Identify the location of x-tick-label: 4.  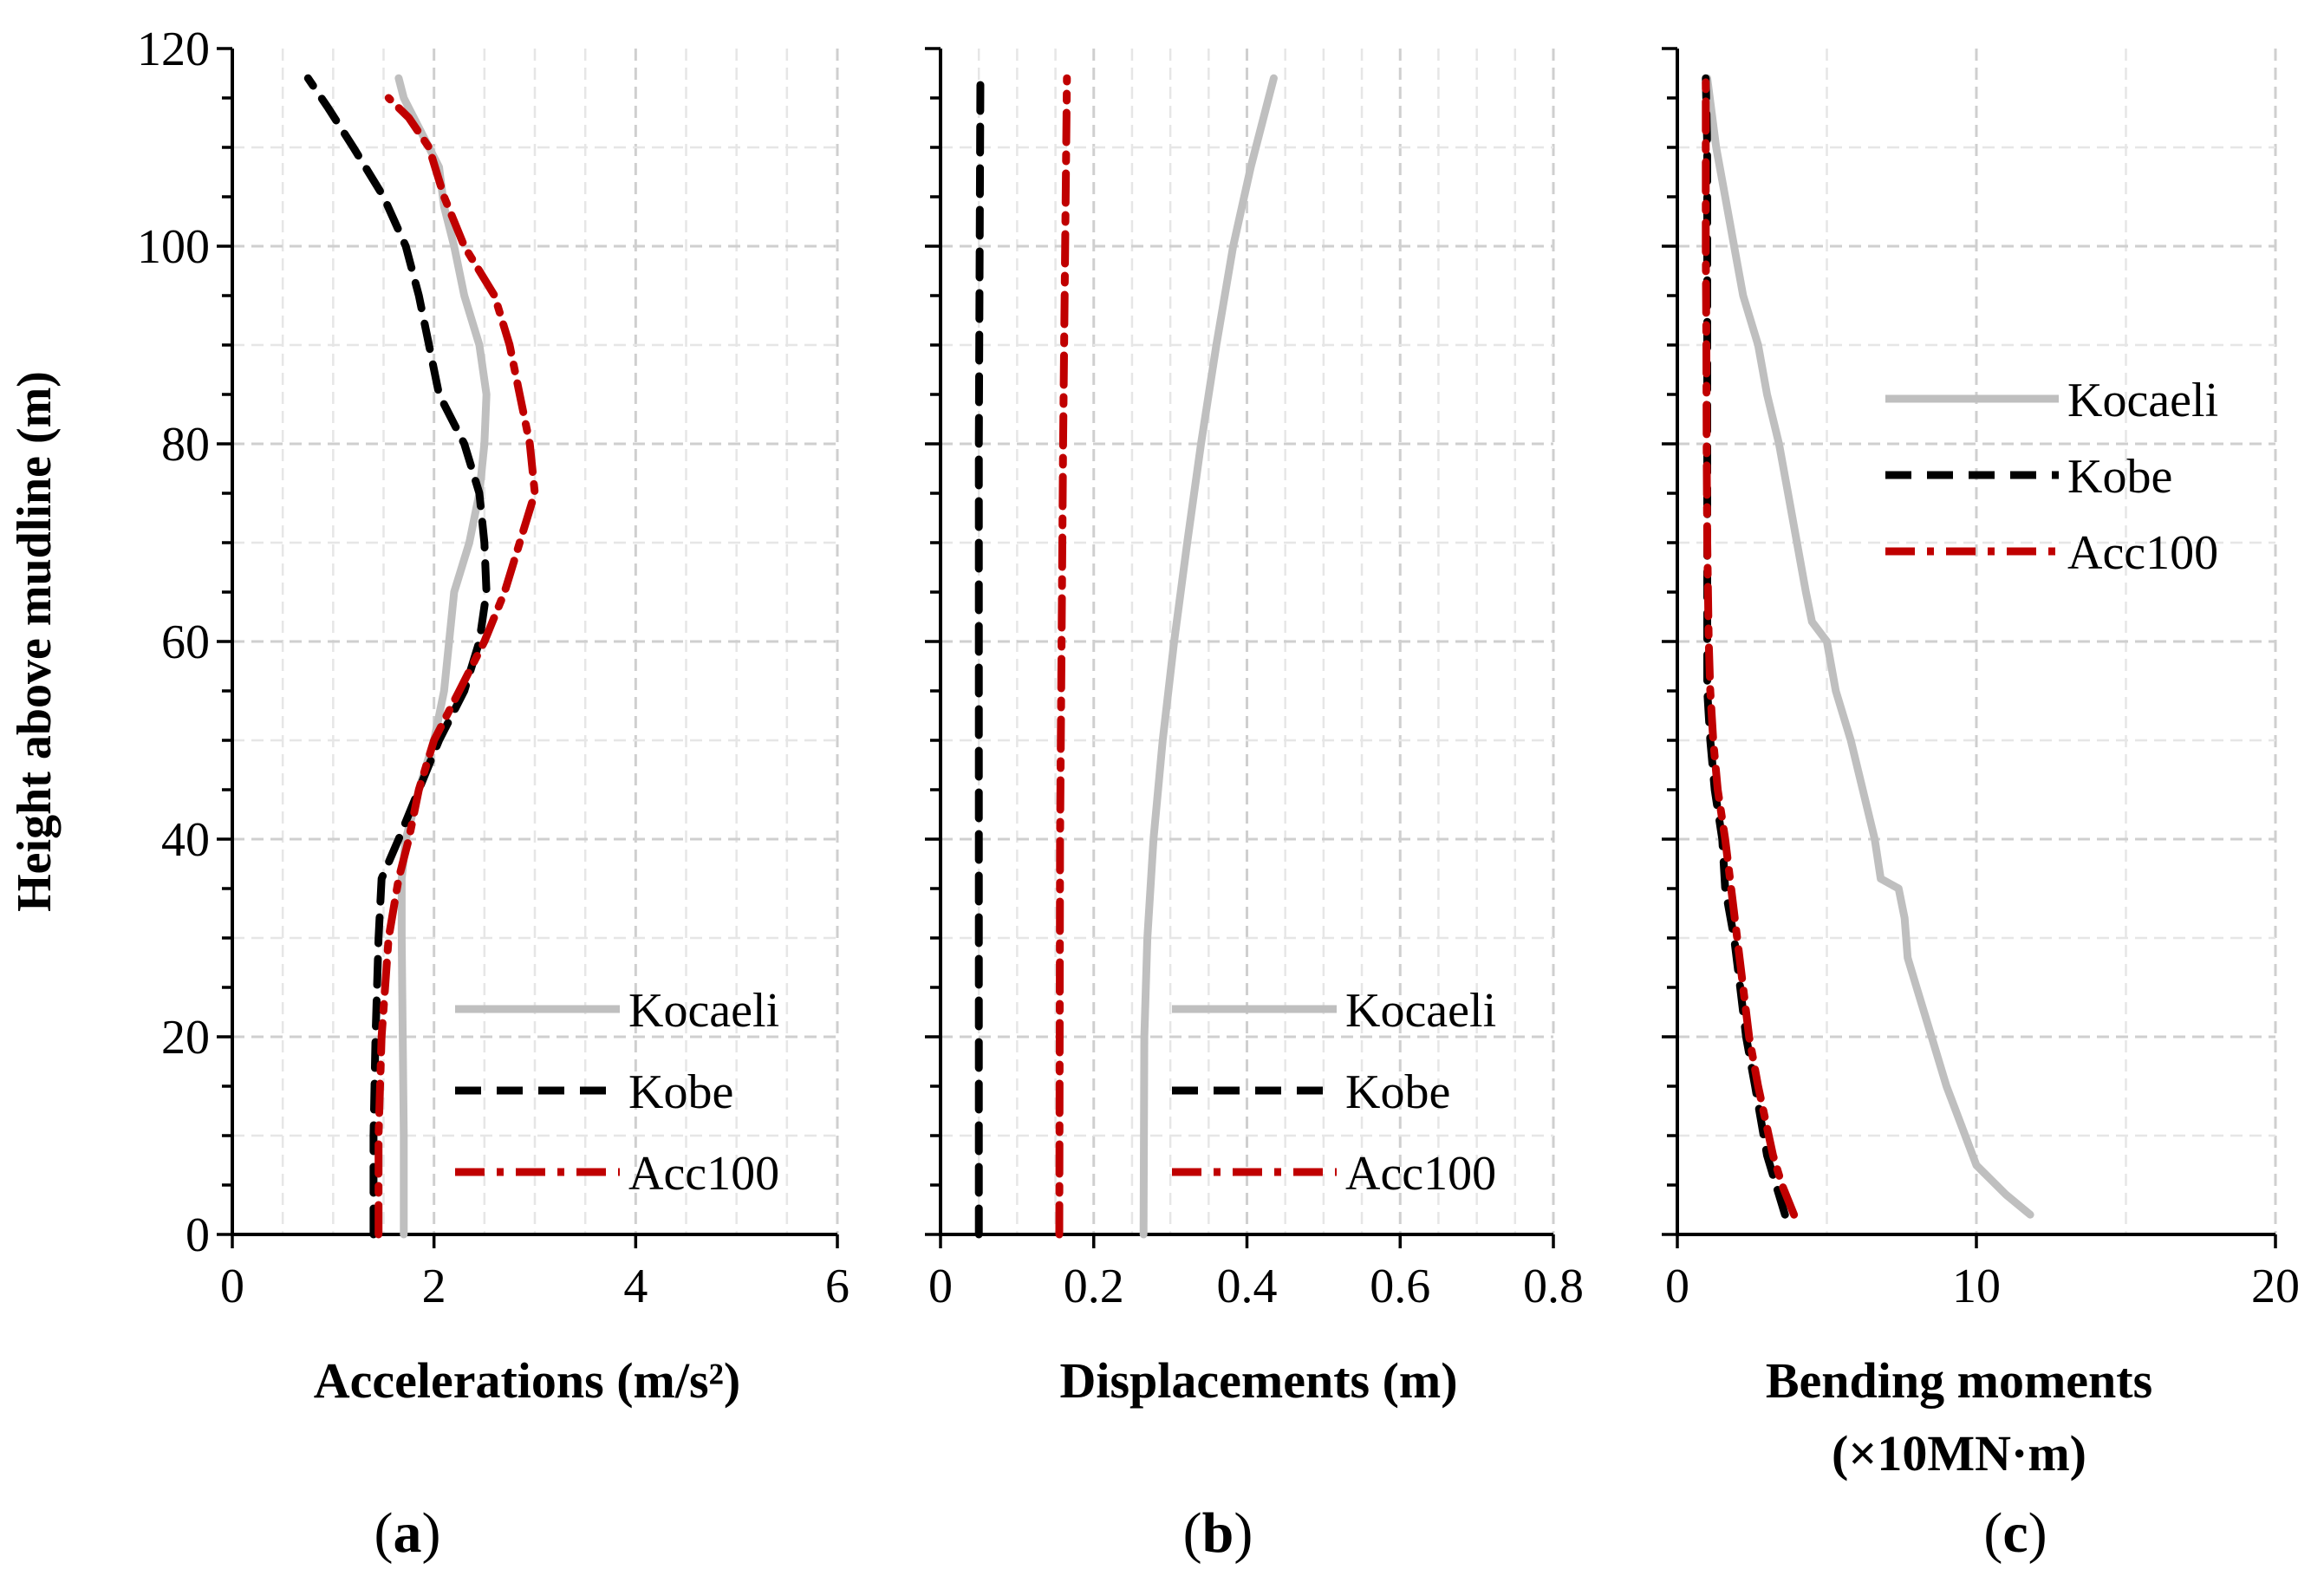
(635, 1286).